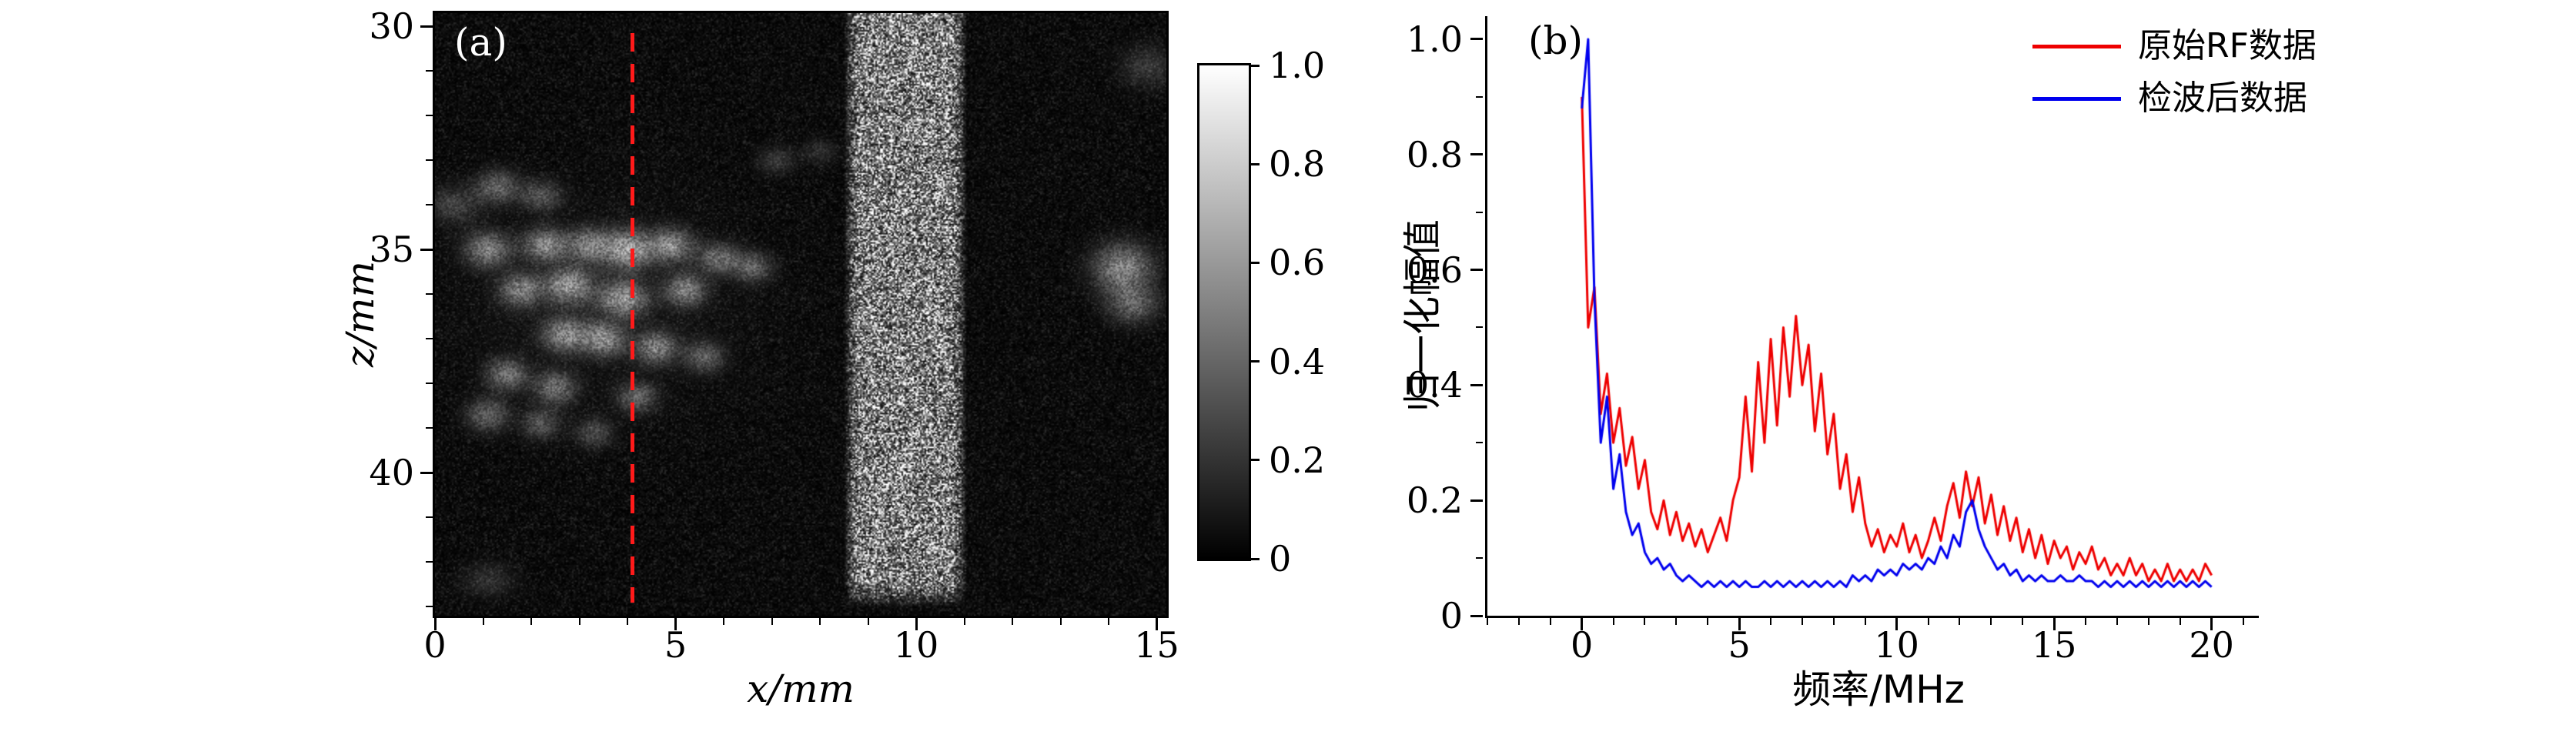 The image size is (2576, 735). Describe the element at coordinates (1435, 385) in the screenshot. I see `panel-b-y-tick-label: 0.4` at that location.